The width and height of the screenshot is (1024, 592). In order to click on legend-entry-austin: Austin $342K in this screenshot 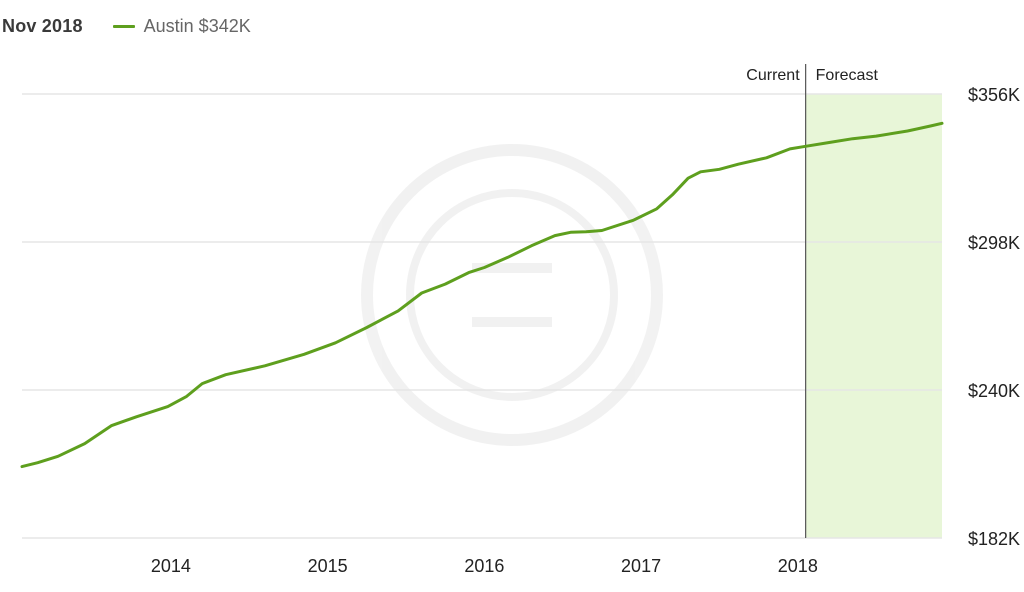, I will do `click(181, 26)`.